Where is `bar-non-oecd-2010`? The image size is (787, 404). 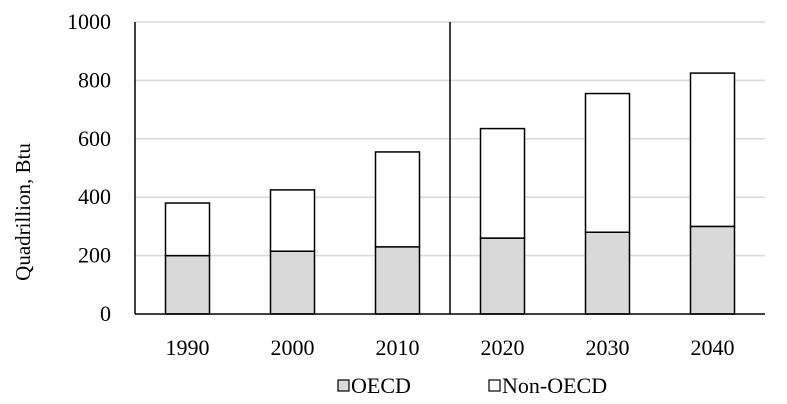
bar-non-oecd-2010 is located at coordinates (397, 199).